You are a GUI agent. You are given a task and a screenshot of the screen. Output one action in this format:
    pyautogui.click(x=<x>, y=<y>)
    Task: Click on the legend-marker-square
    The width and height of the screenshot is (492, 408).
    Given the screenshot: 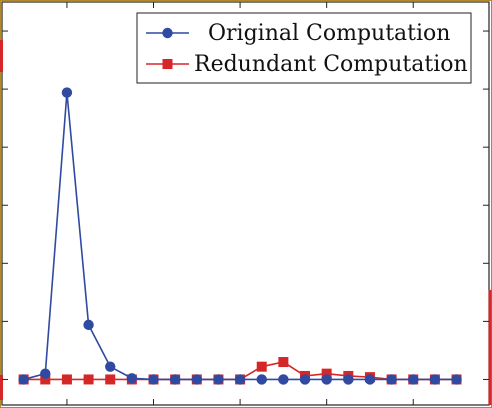 What is the action you would take?
    pyautogui.click(x=167, y=64)
    